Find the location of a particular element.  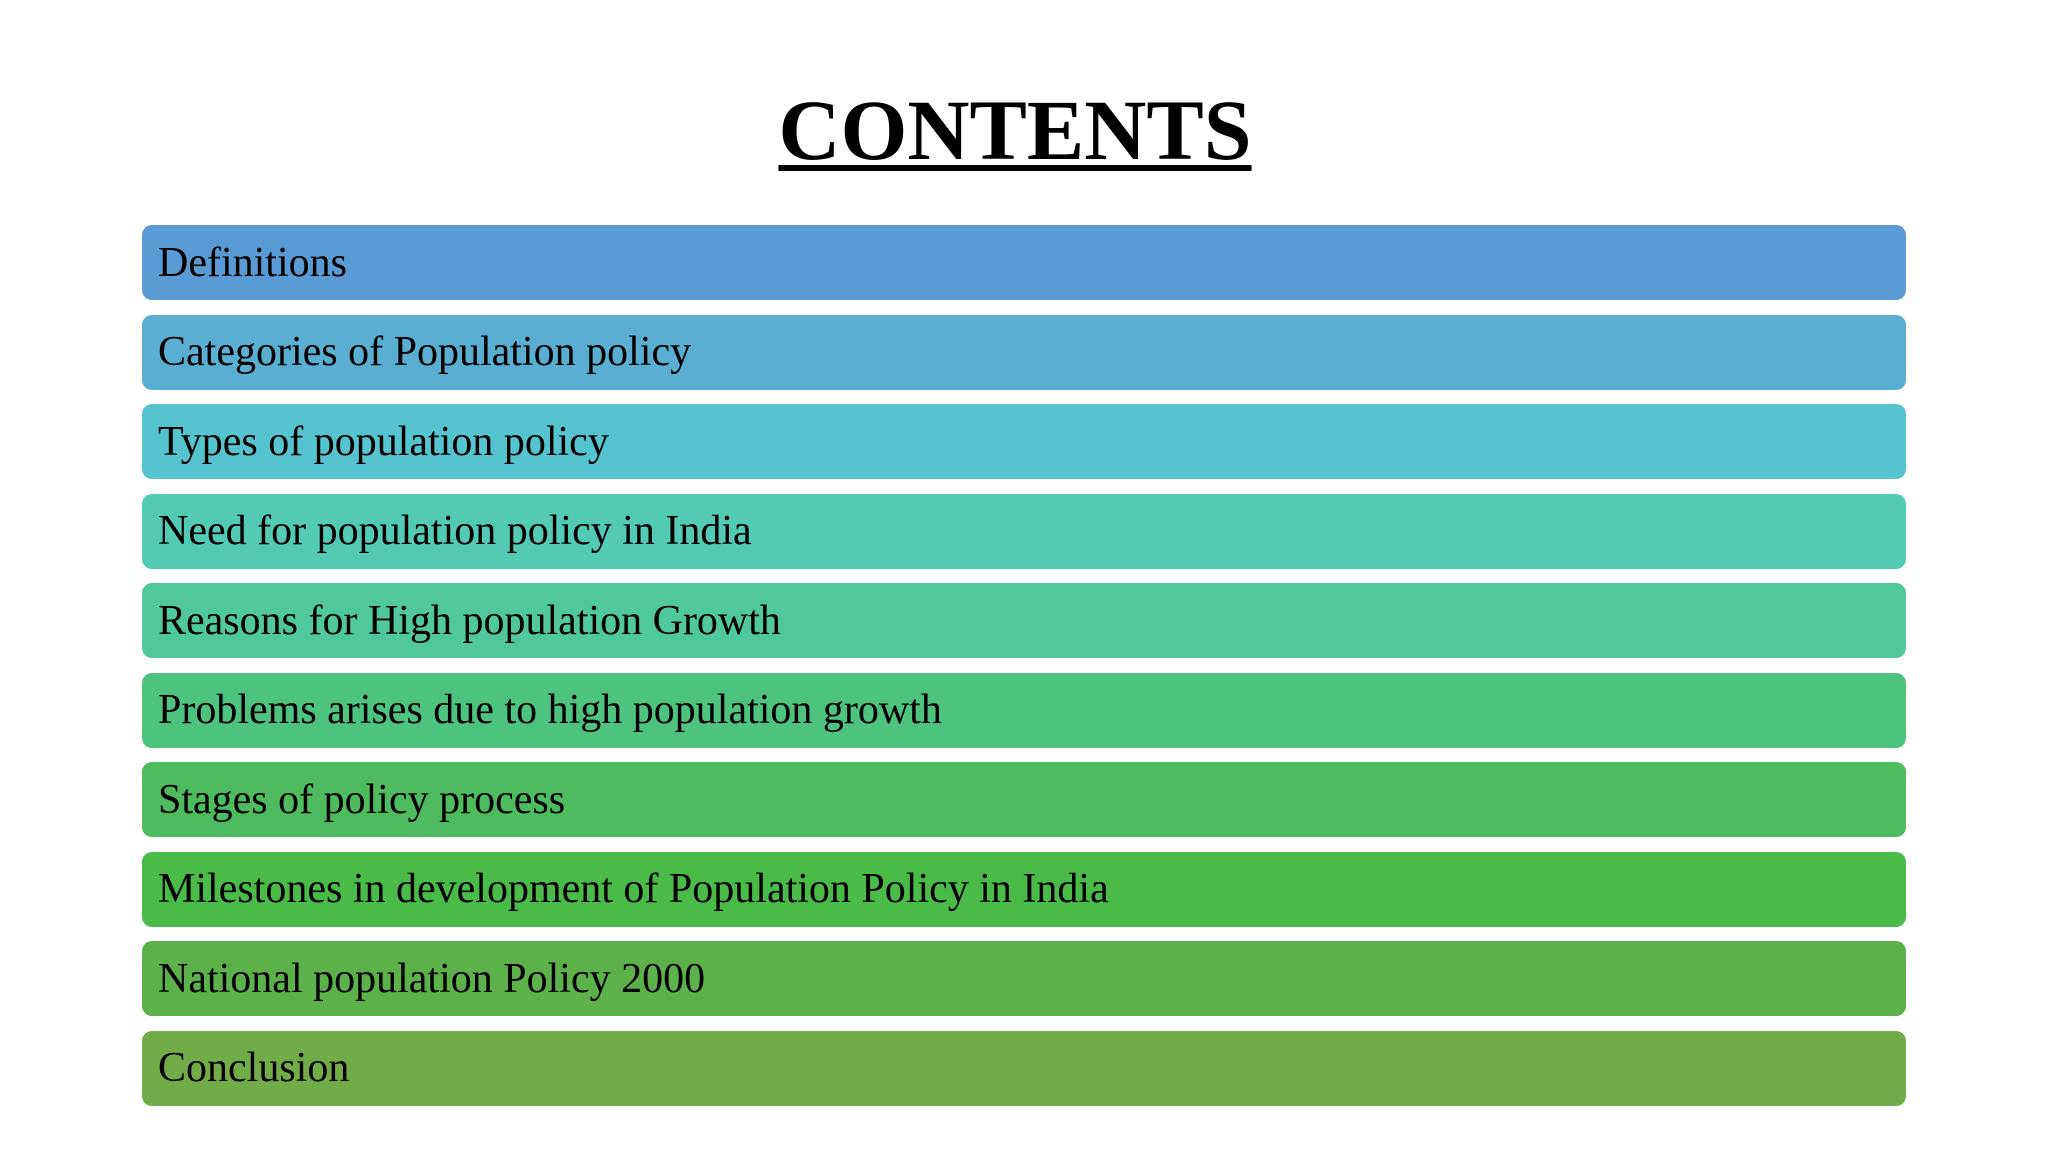

page-title-text: CONTENTS is located at coordinates (1015, 130).